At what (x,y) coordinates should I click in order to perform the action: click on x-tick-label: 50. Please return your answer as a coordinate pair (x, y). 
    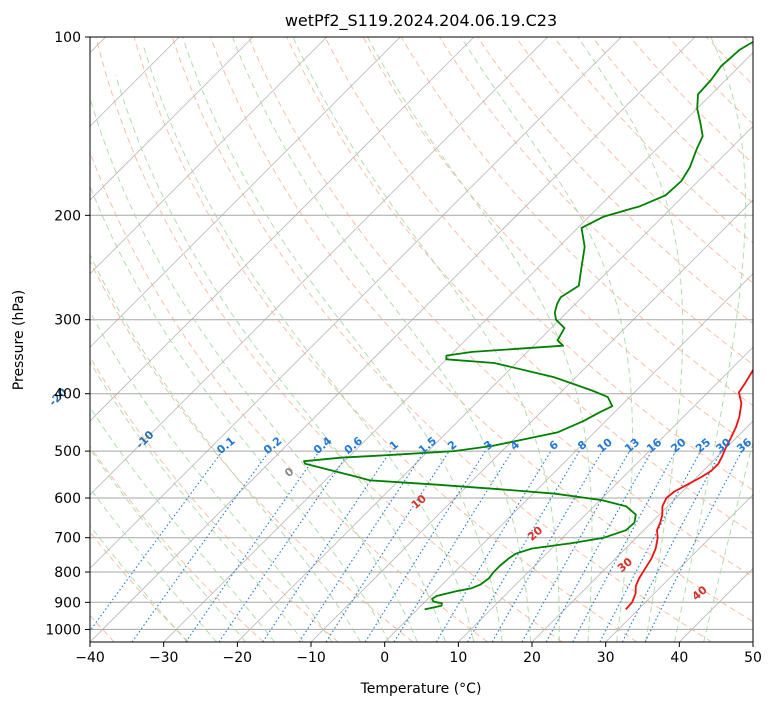
    Looking at the image, I should click on (753, 658).